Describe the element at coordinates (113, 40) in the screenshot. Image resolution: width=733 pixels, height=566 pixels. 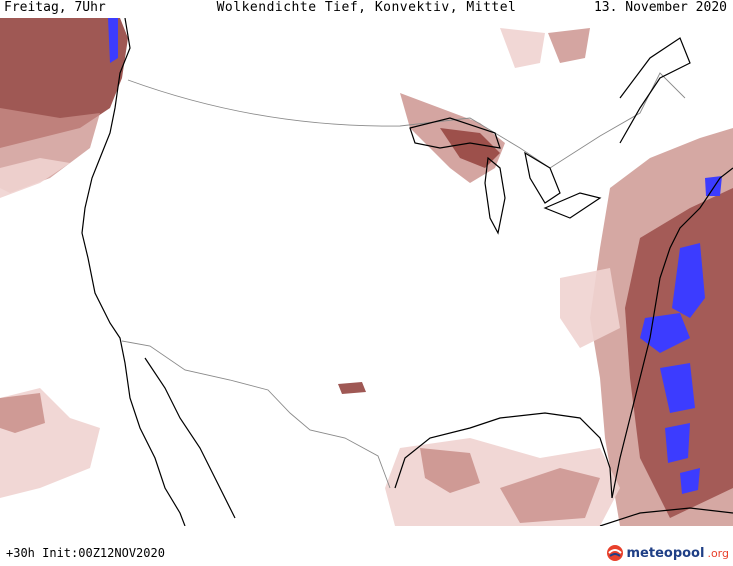
I see `convective-cell-nw` at that location.